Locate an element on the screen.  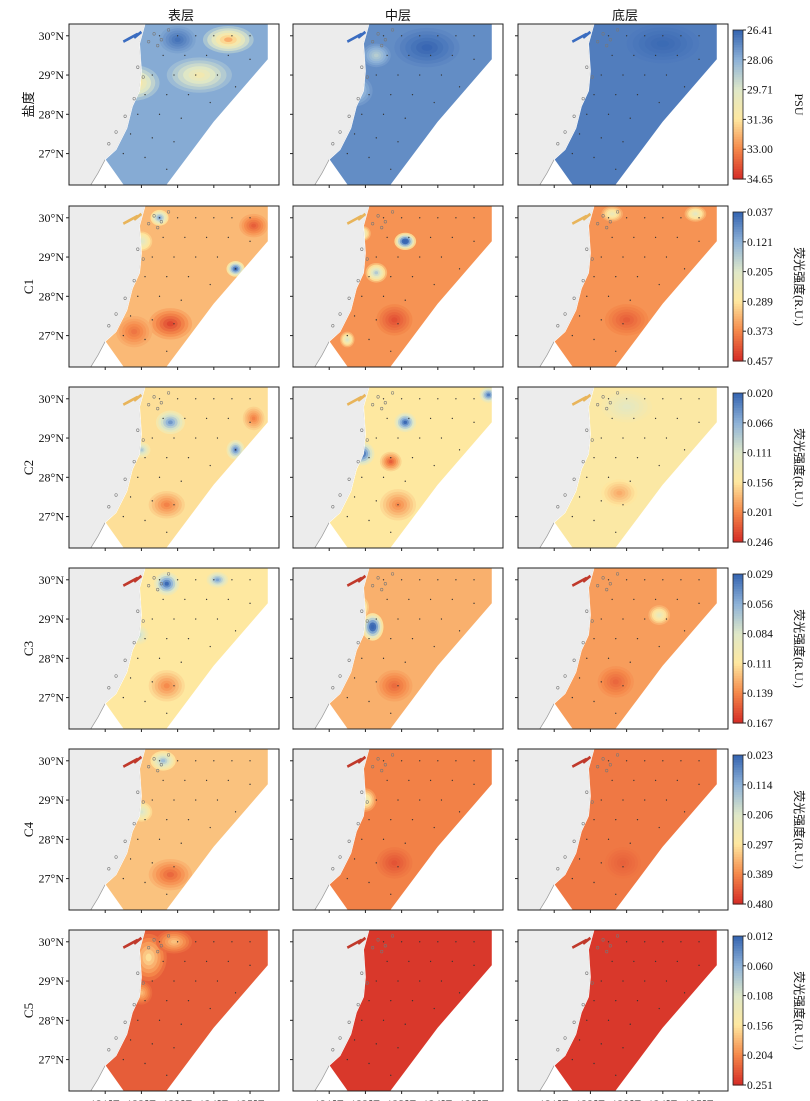
colorbar-tick-label: 0.289 is located at coordinates (760, 302).